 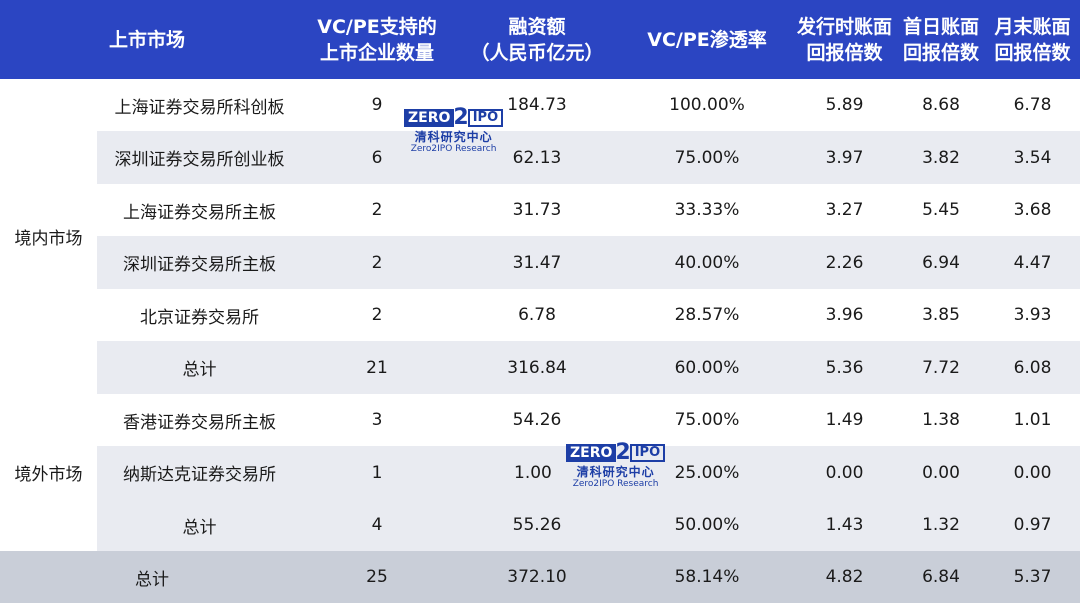 What do you see at coordinates (199, 265) in the screenshot?
I see `row-market-name: 深圳证券交易所主板` at bounding box center [199, 265].